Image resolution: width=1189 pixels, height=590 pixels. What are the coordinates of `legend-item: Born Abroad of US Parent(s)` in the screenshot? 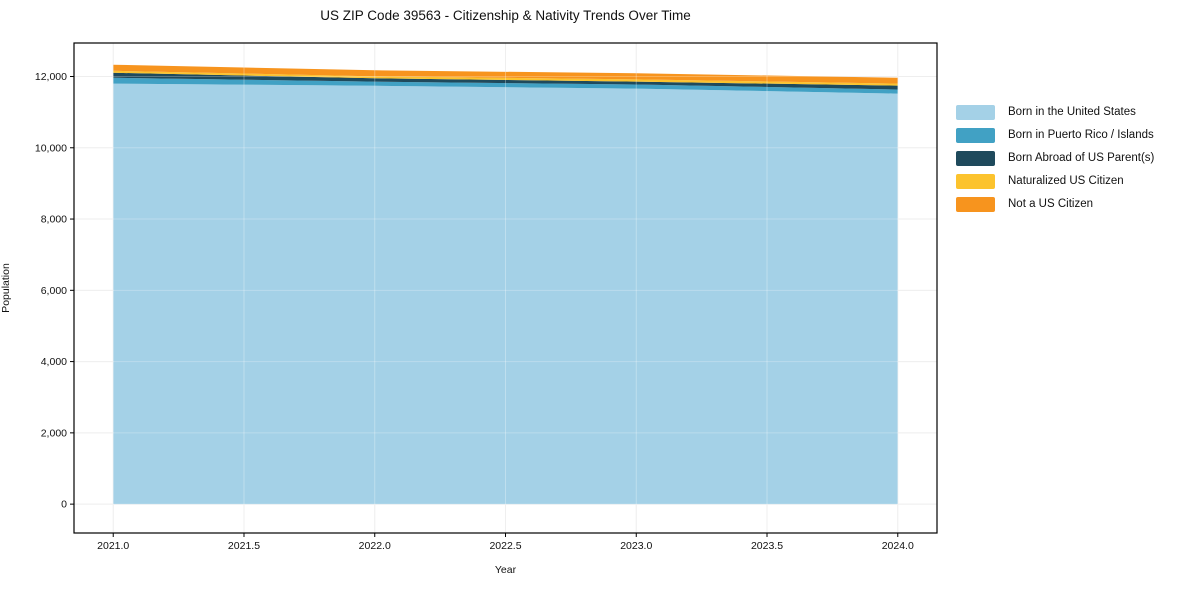 It's located at (1055, 158).